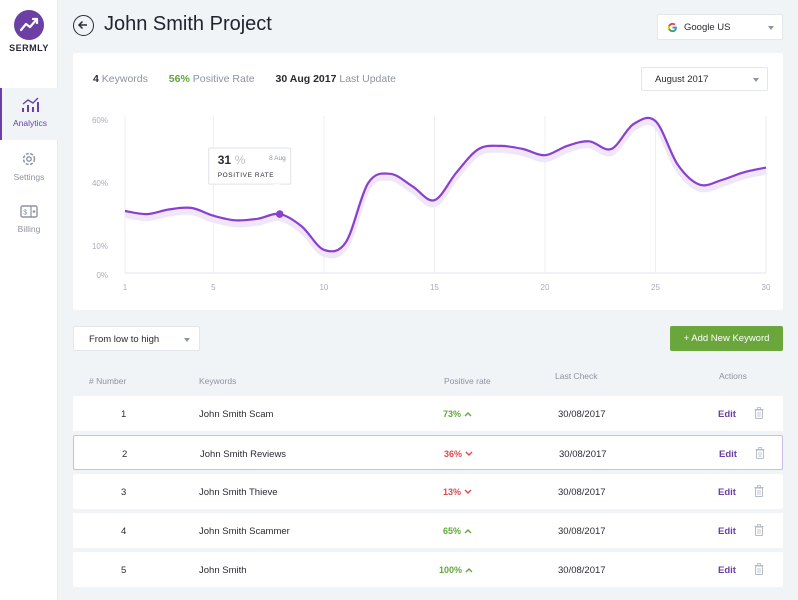  I want to click on sort-select: From low to high, so click(136, 338).